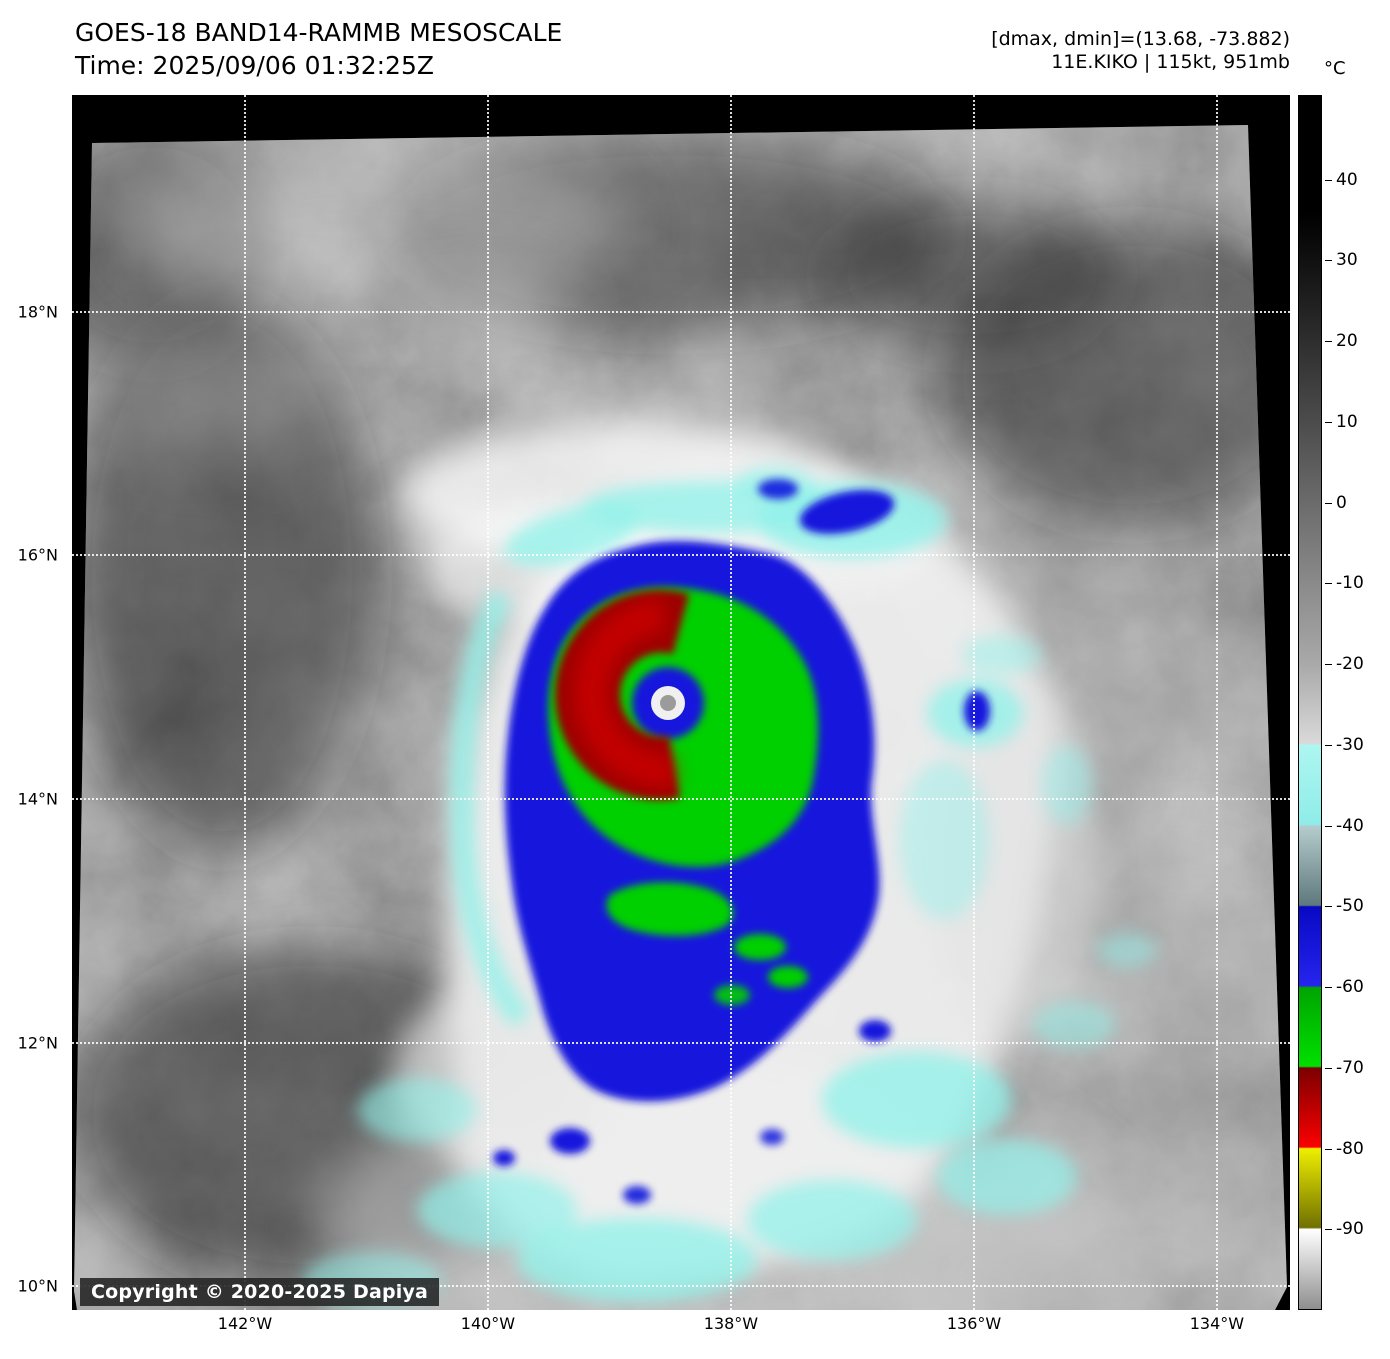 This screenshot has width=1390, height=1359. Describe the element at coordinates (245, 1323) in the screenshot. I see `longitude-tick-label: 142°W` at that location.